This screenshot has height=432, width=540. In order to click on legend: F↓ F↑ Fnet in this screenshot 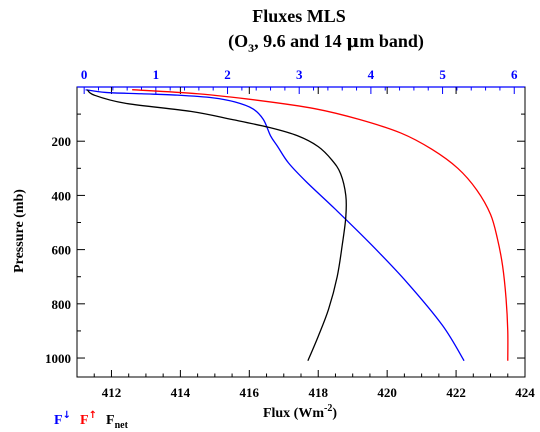, I will do `click(91, 420)`.